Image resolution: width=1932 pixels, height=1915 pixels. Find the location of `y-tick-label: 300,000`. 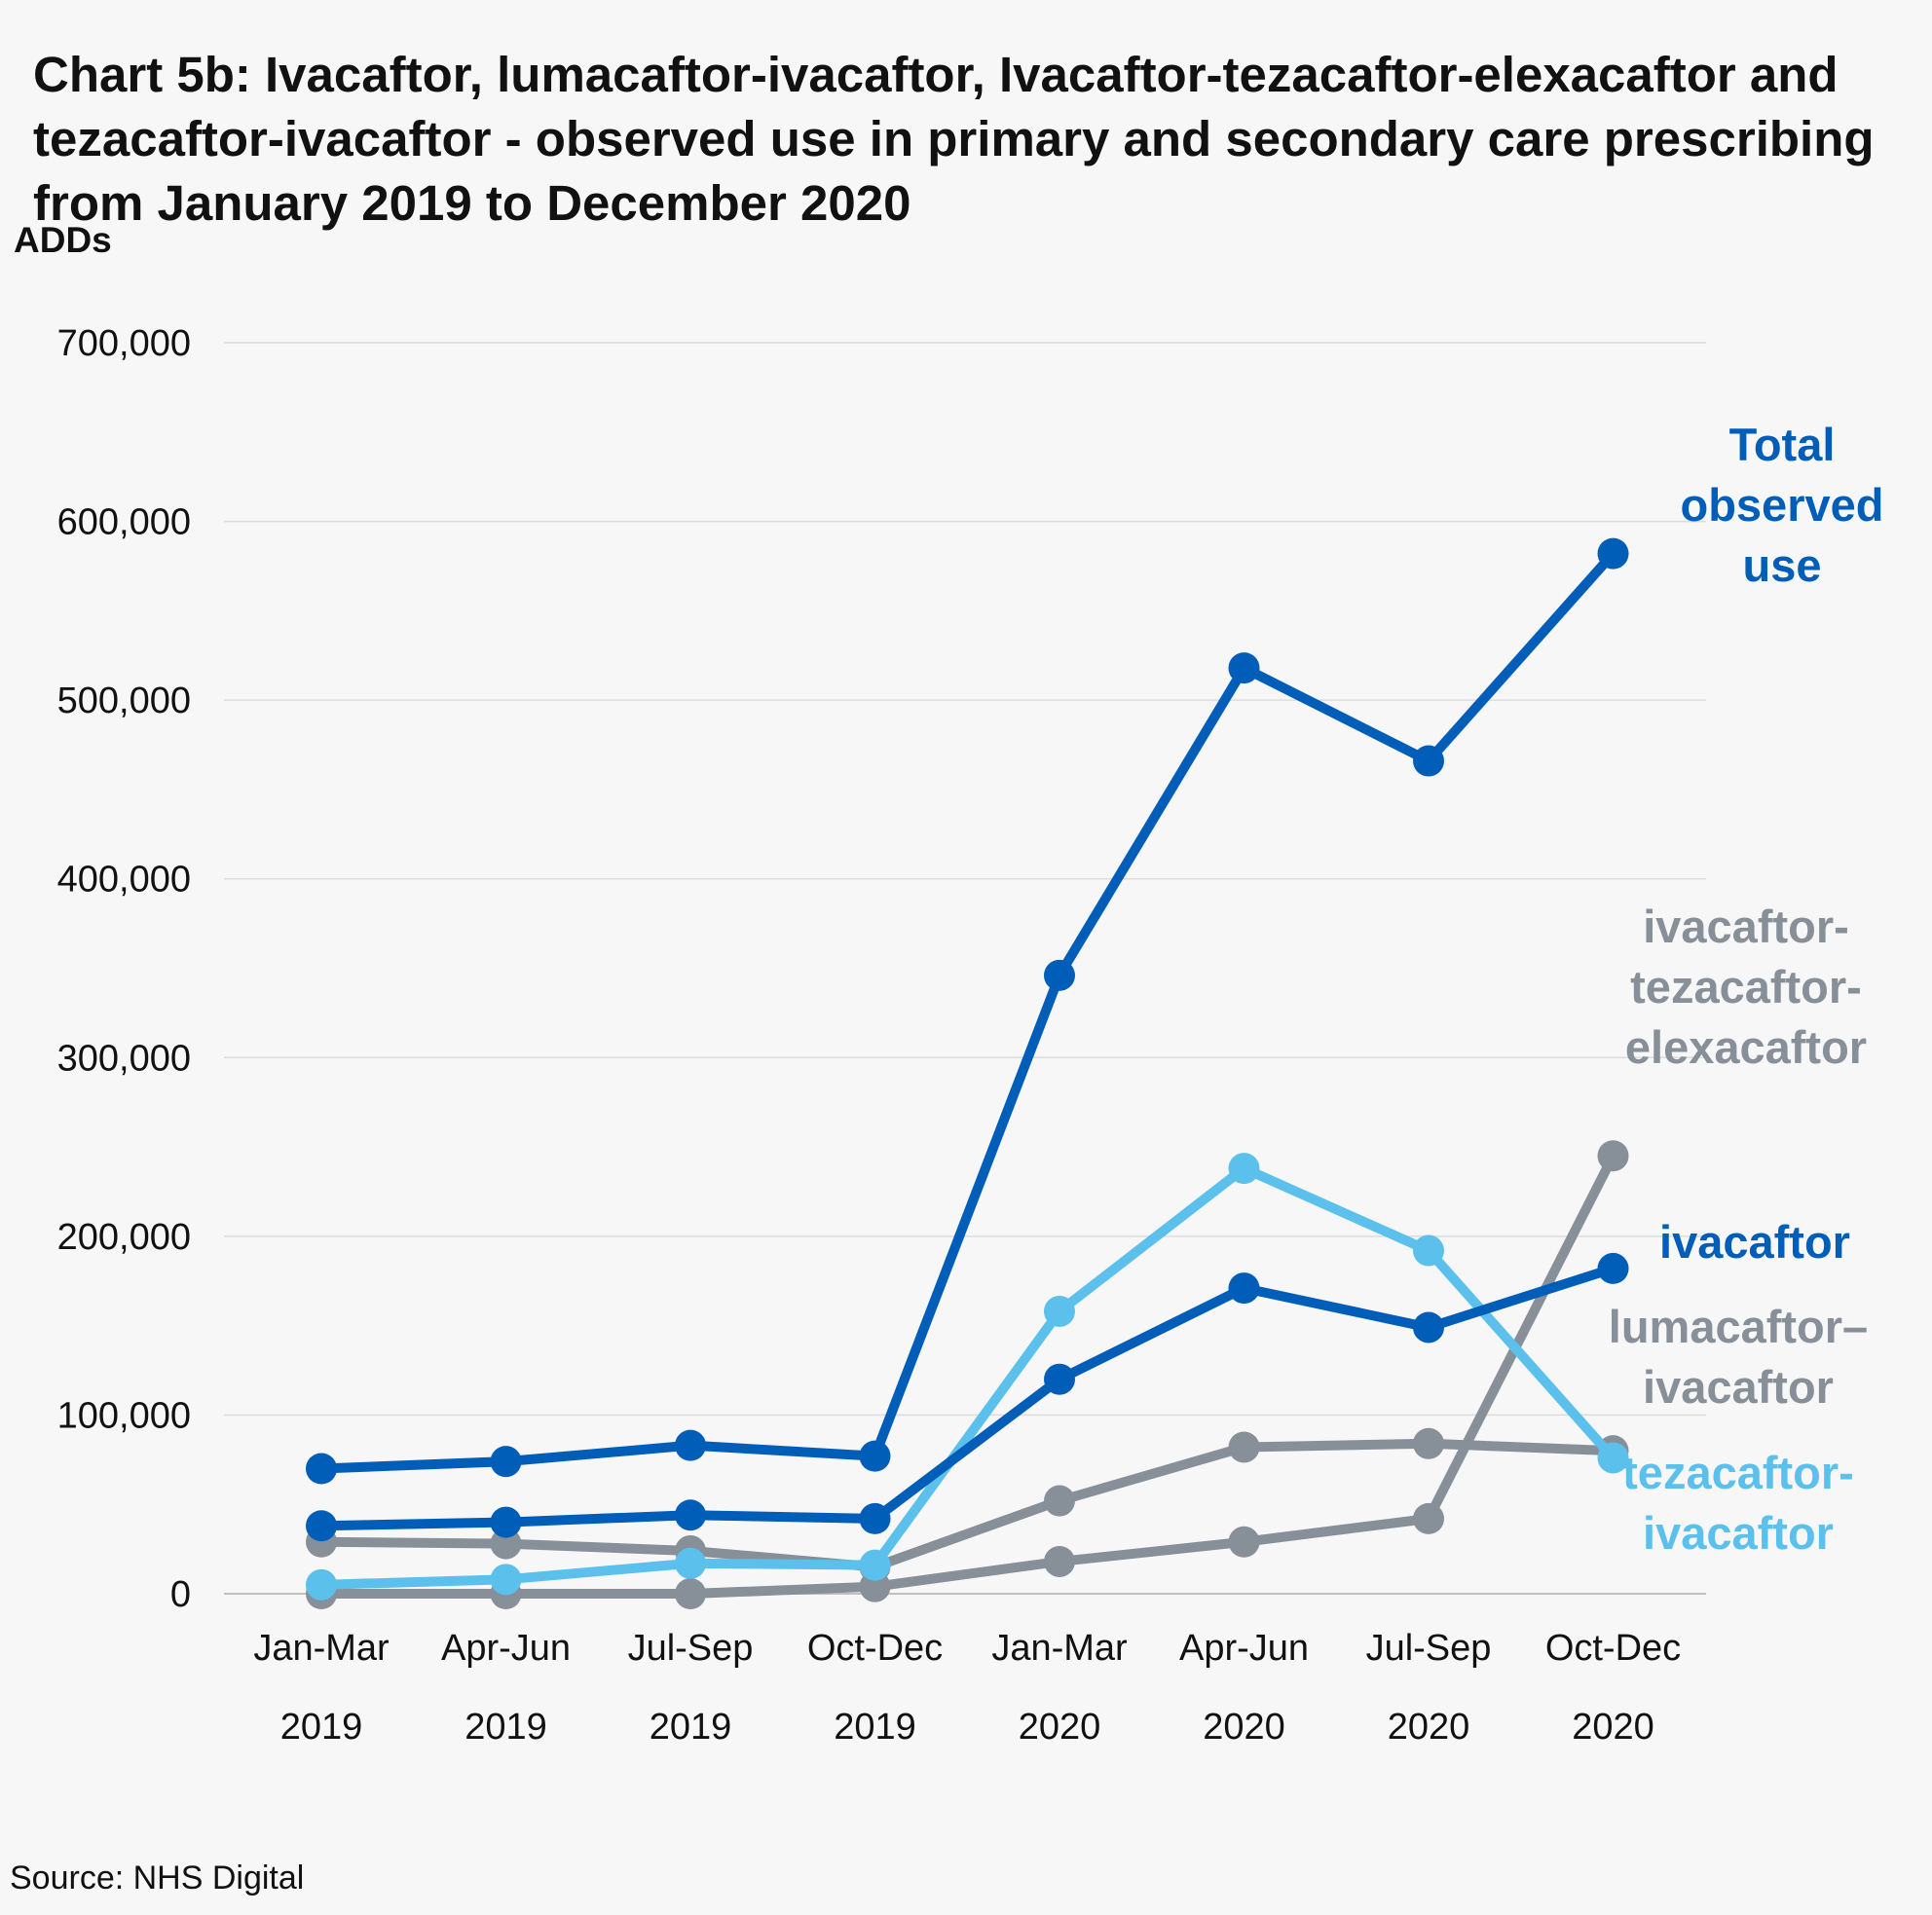

y-tick-label: 300,000 is located at coordinates (124, 1058).